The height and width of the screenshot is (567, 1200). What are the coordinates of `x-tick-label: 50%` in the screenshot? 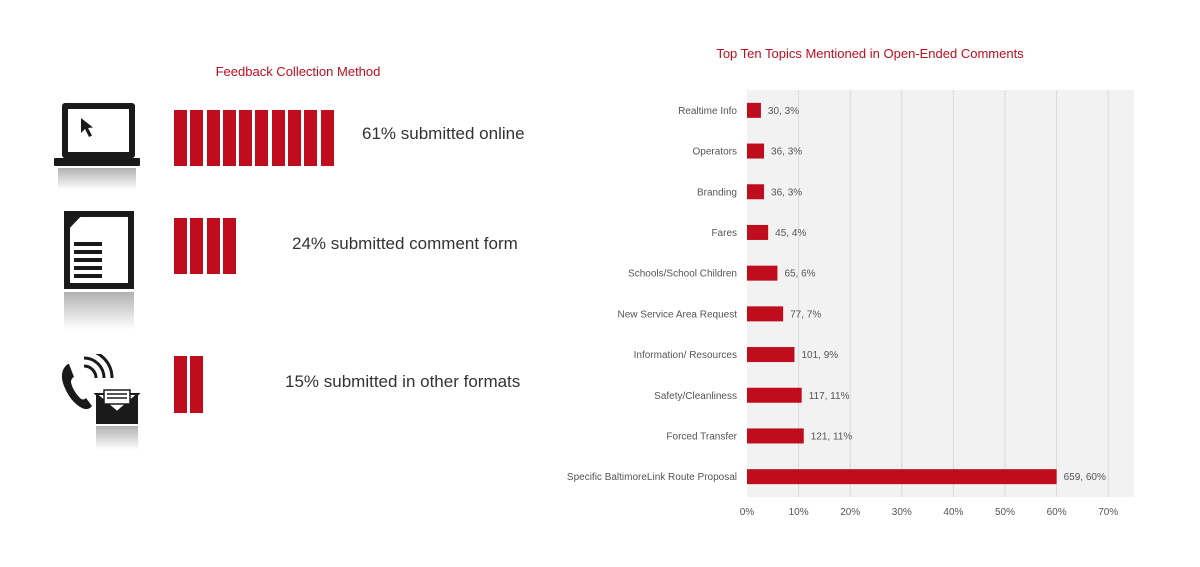 It's located at (1005, 512).